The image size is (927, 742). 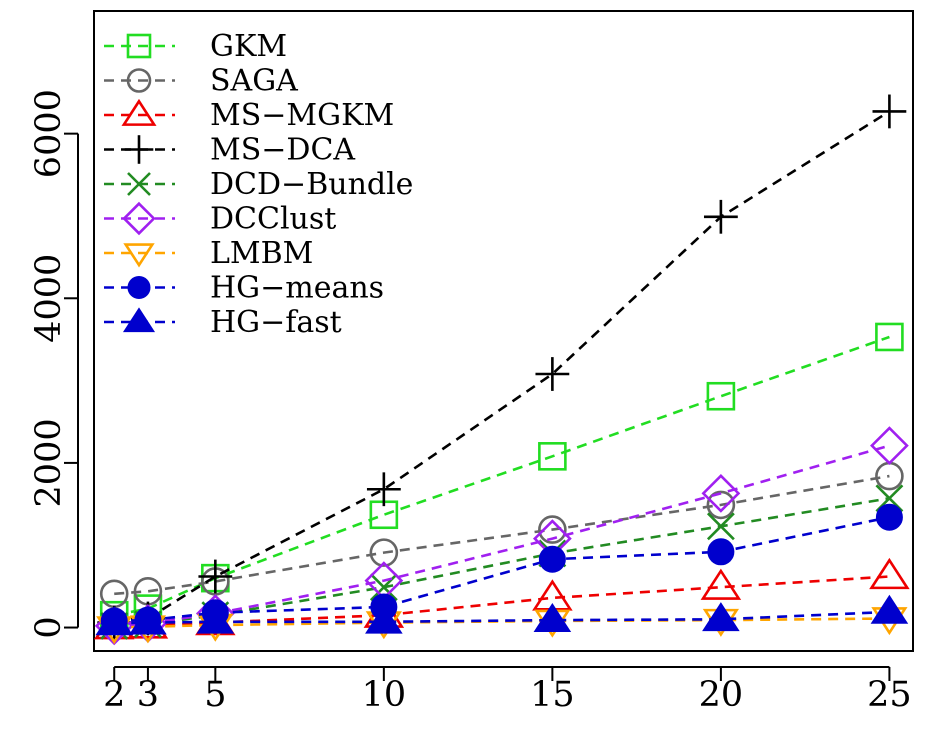 What do you see at coordinates (49, 133) in the screenshot?
I see `y-tick-label: 6000` at bounding box center [49, 133].